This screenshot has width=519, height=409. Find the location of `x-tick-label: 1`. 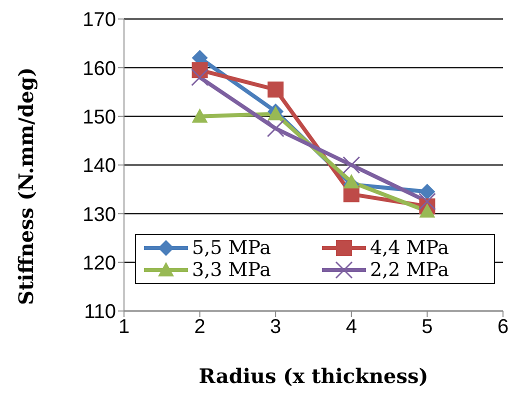

x-tick-label: 1 is located at coordinates (124, 327).